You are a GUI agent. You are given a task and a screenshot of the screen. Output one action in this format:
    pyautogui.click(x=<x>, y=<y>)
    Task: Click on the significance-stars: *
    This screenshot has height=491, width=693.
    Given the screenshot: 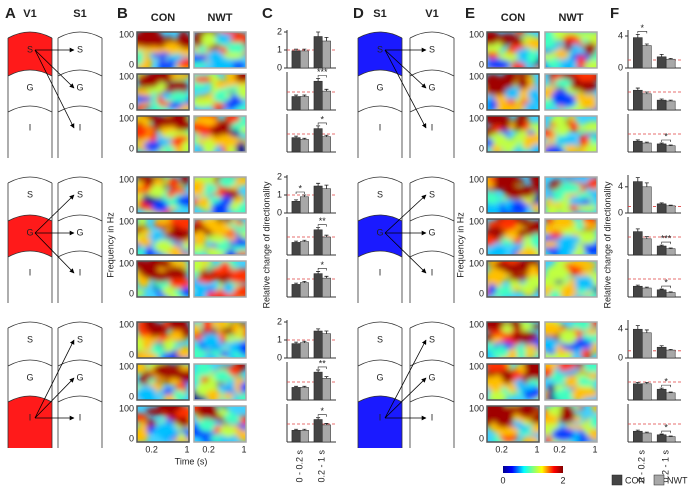 What is the action you would take?
    pyautogui.click(x=323, y=265)
    